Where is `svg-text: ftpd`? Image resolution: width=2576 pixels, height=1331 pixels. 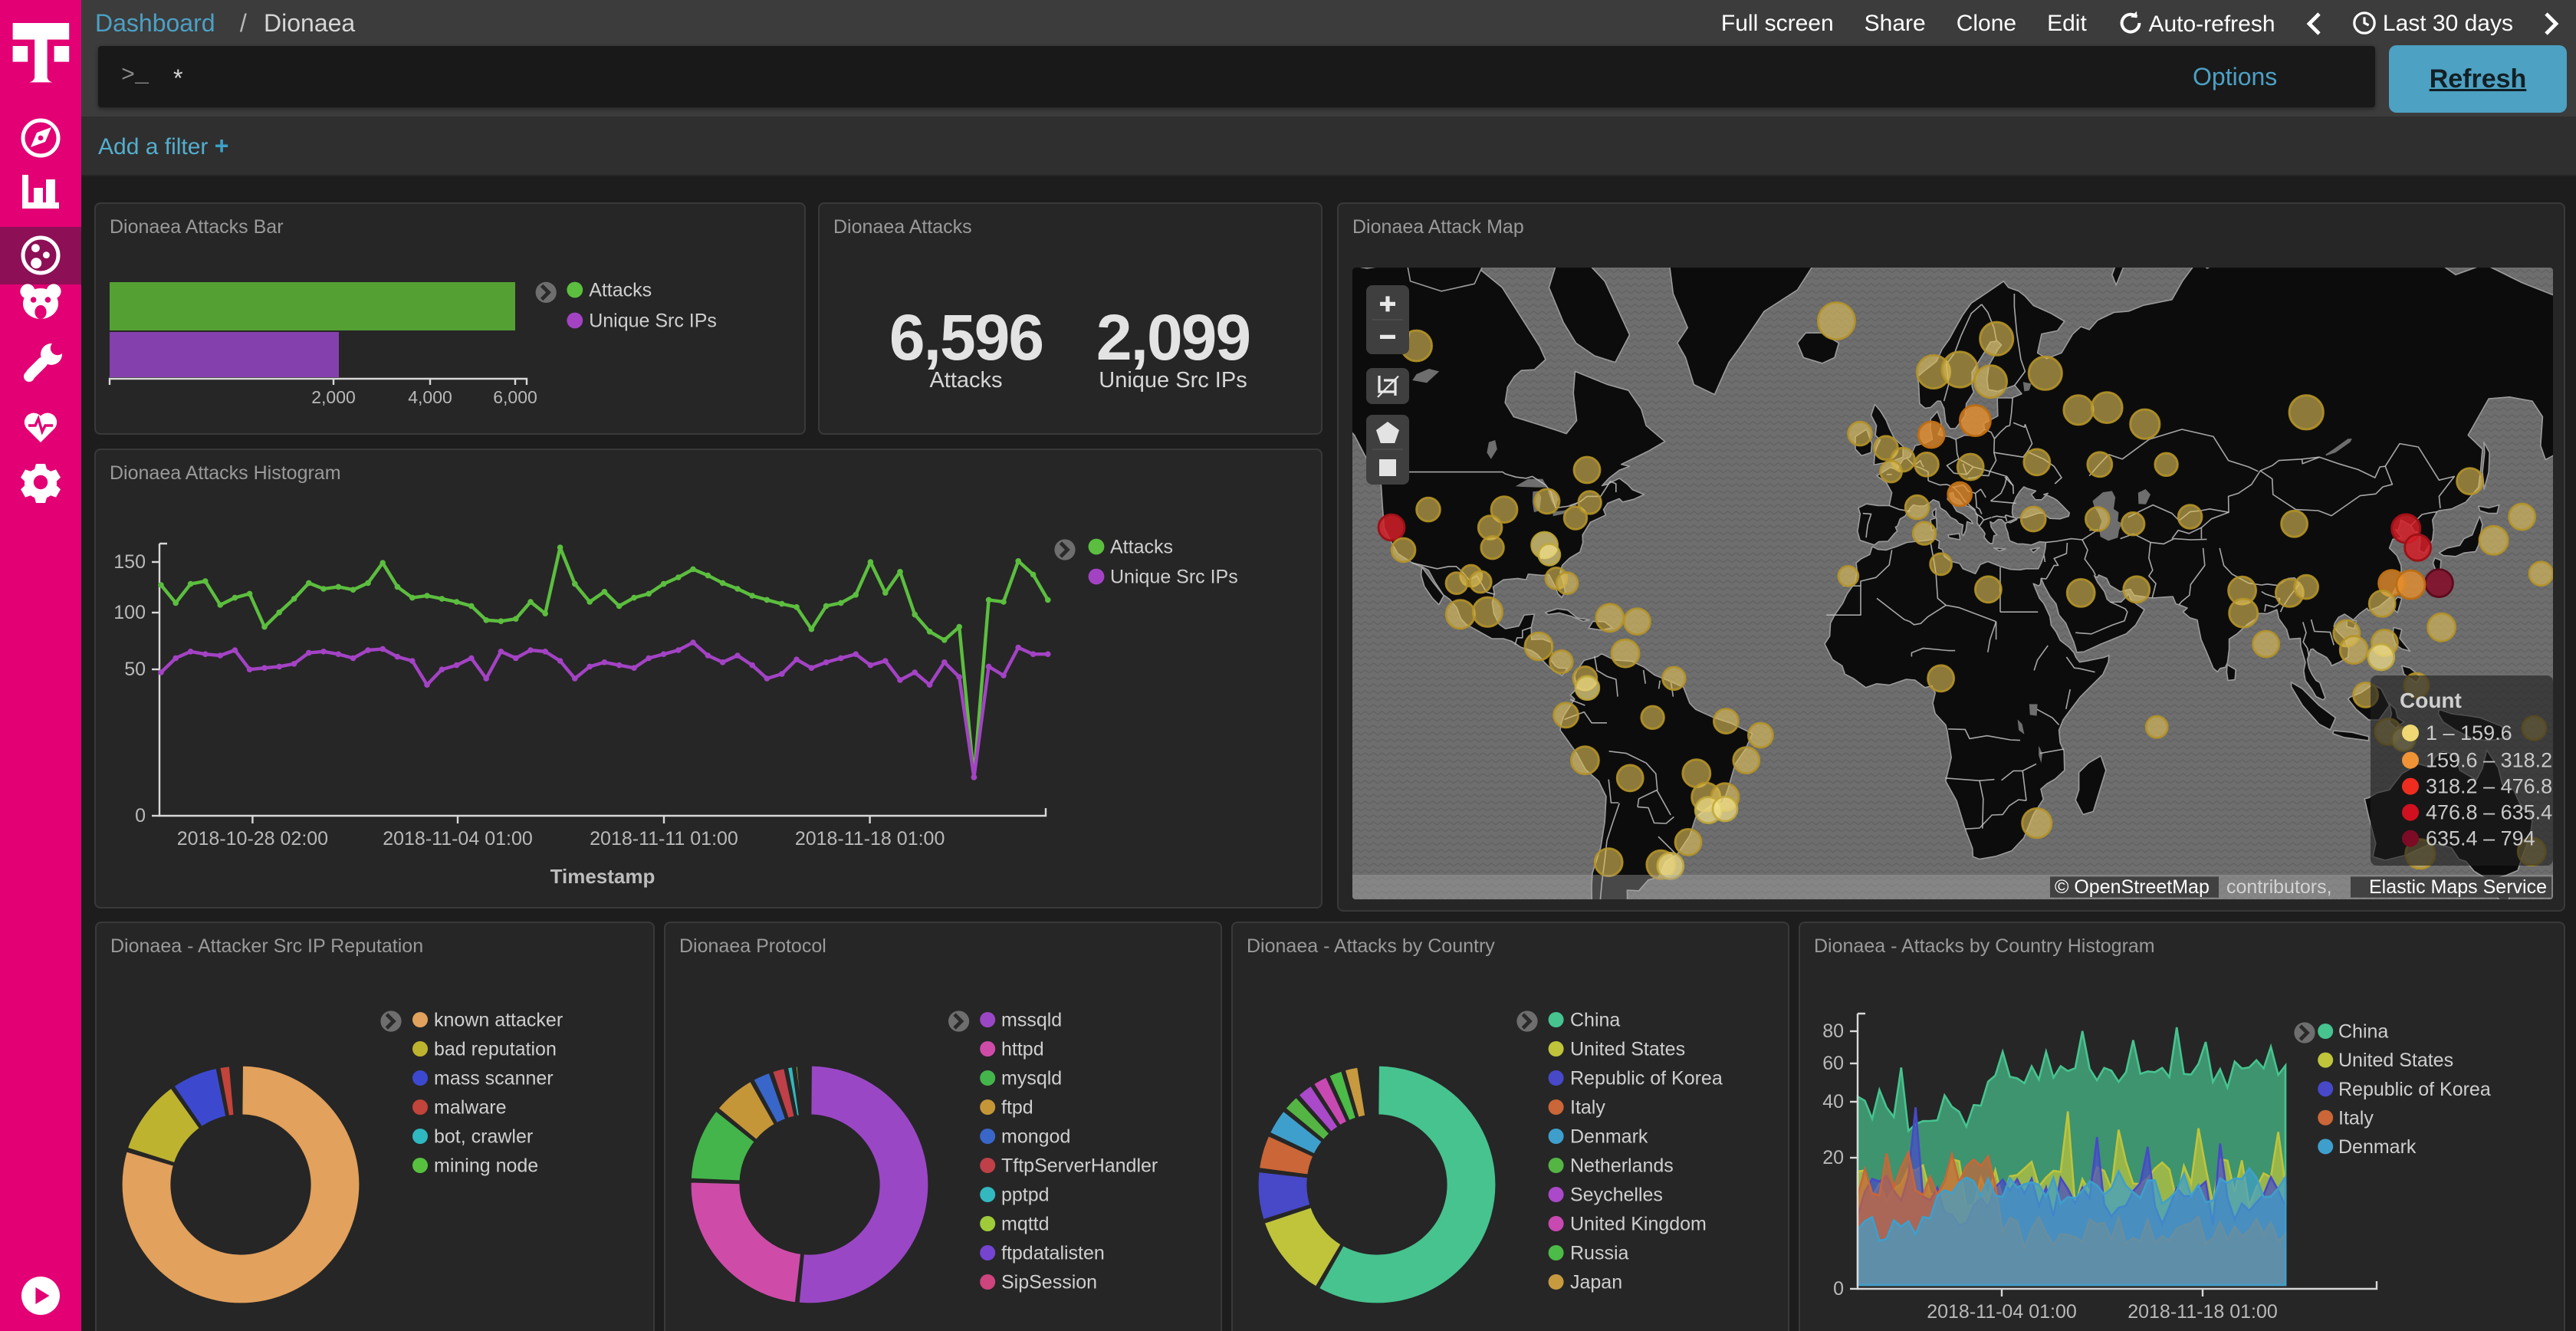 svg-text: ftpd is located at coordinates (1017, 1108).